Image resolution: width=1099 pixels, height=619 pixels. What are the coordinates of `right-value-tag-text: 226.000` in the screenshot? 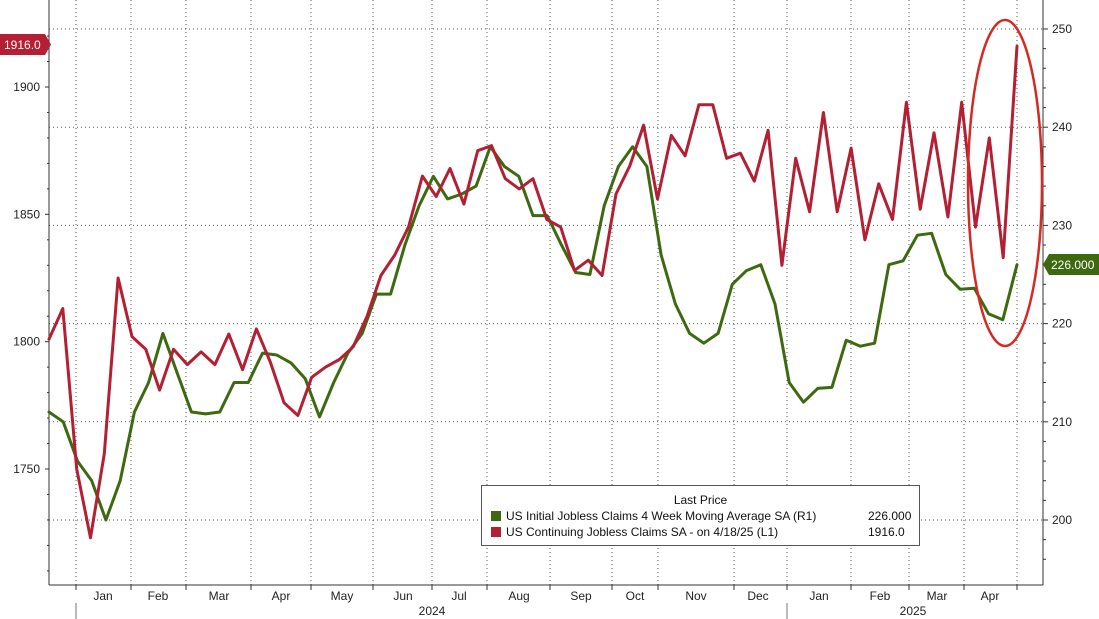 It's located at (1073, 265).